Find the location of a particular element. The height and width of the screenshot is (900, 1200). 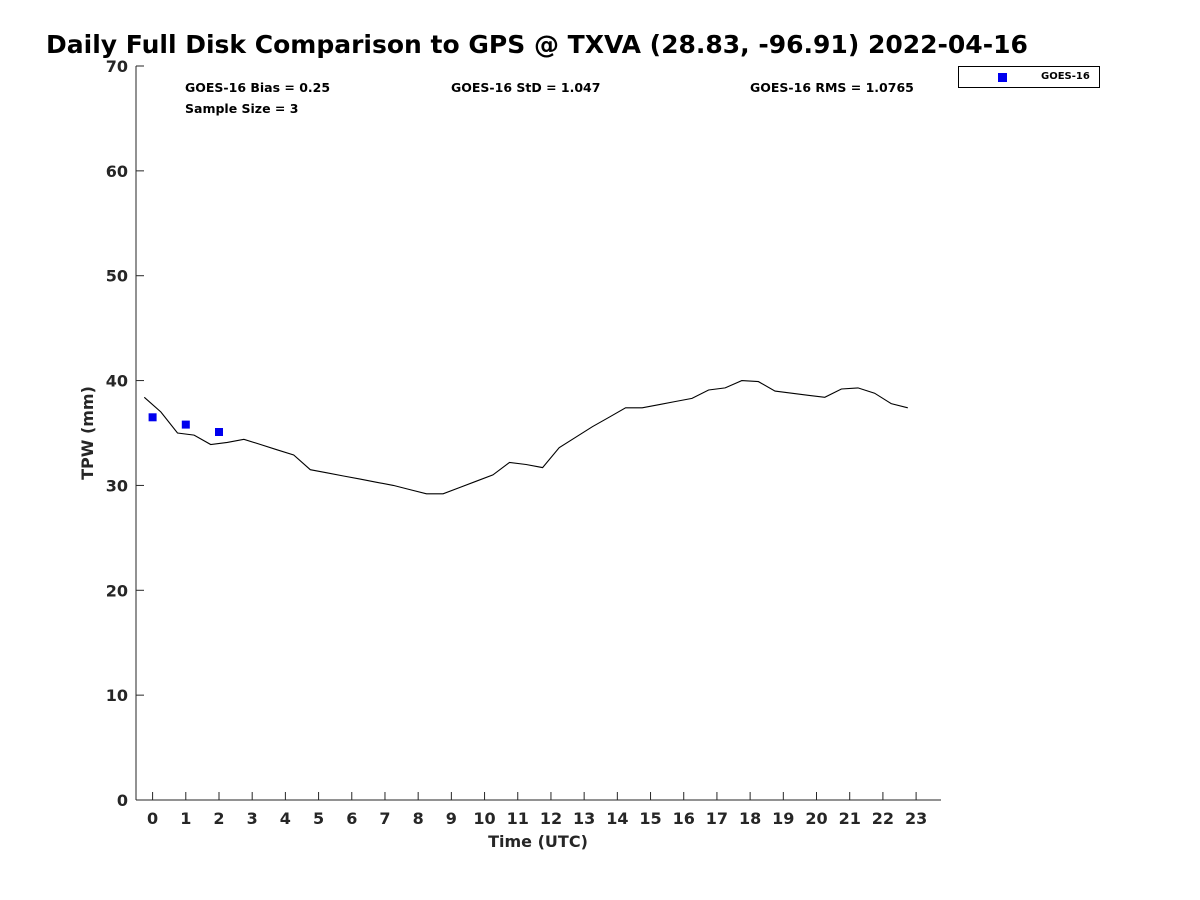

x-tick-label: 4 is located at coordinates (285, 818).